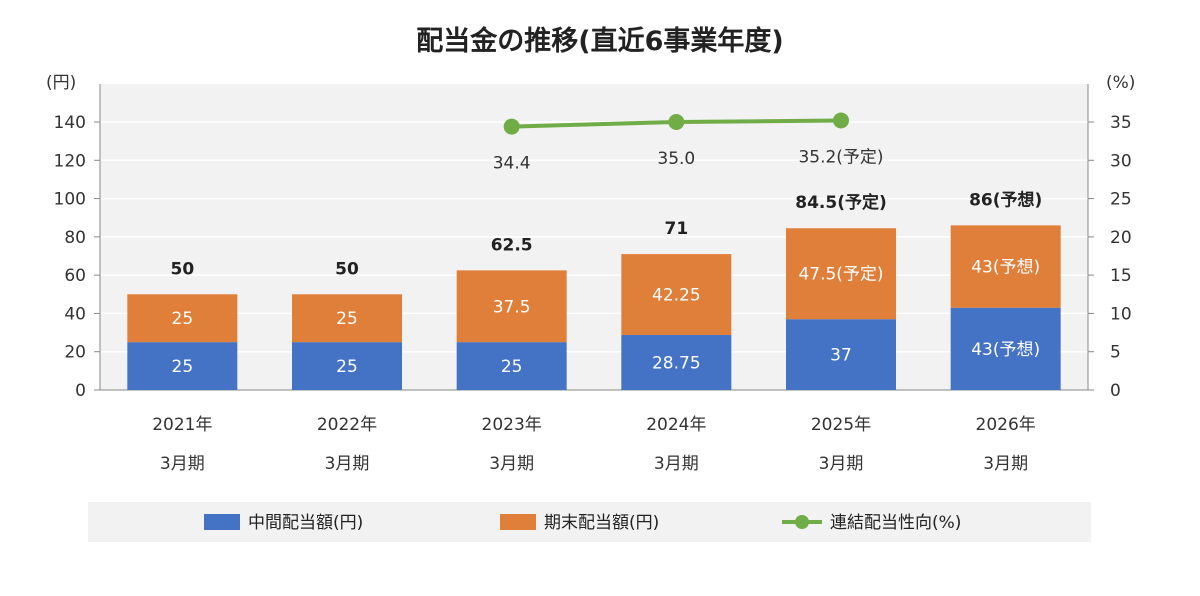 The height and width of the screenshot is (596, 1200). I want to click on y-right-tick-label: 15, so click(1121, 276).